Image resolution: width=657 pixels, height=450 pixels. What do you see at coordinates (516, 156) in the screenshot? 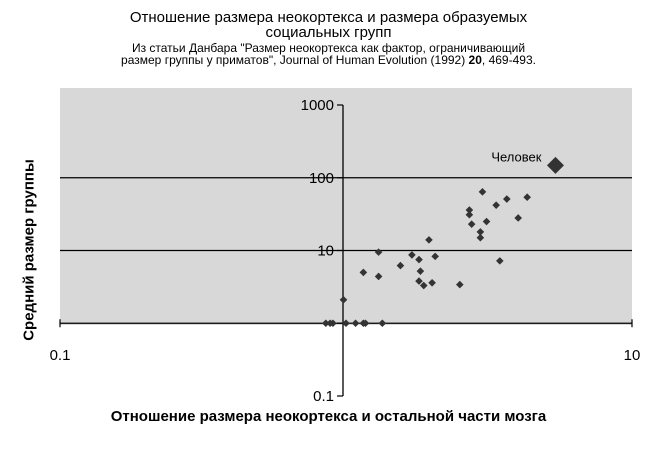
I see `human-annotation: Человек` at bounding box center [516, 156].